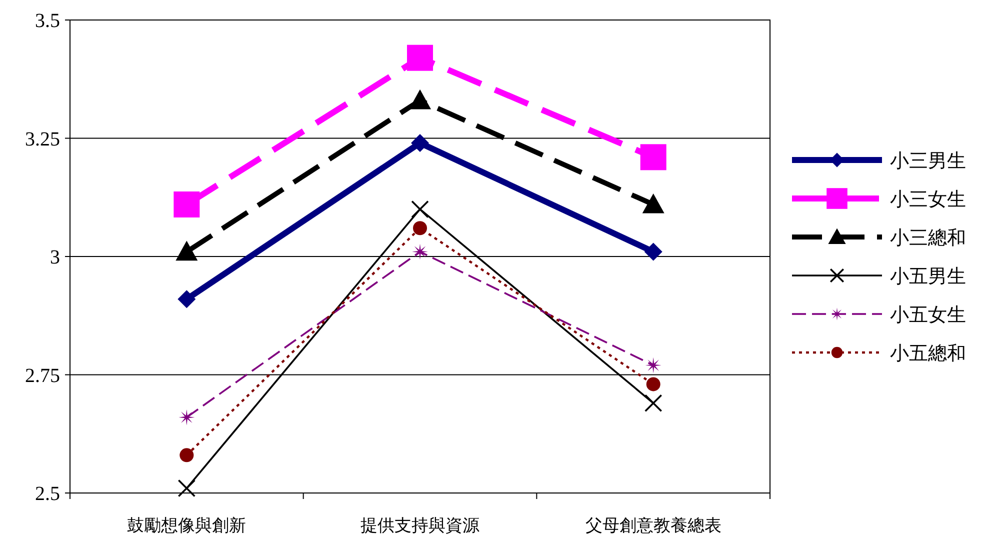 The height and width of the screenshot is (538, 981). Describe the element at coordinates (928, 161) in the screenshot. I see `legend-label: 小三男生` at that location.